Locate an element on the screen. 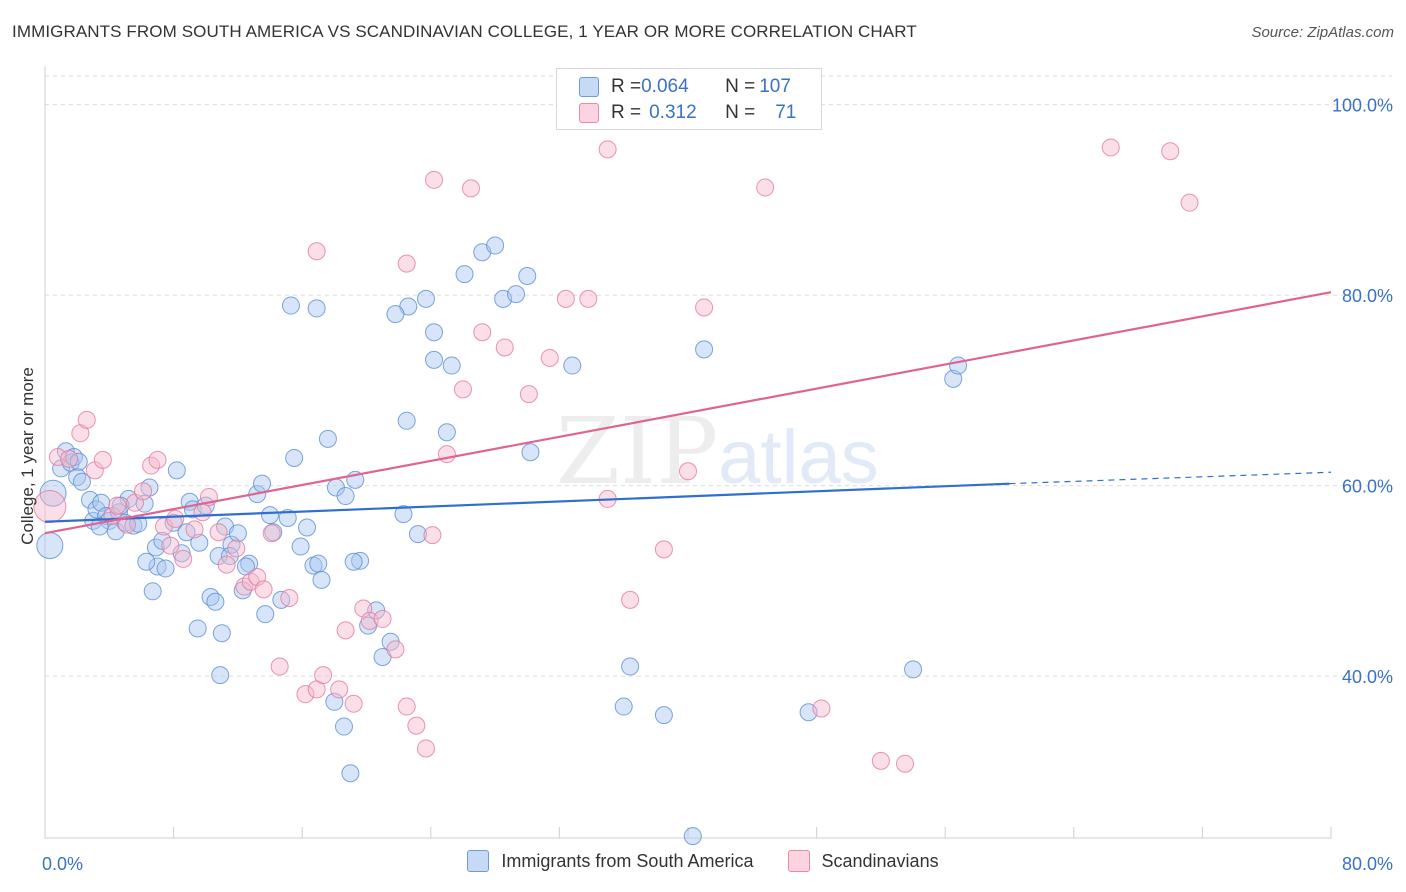  stats-n-value: 107 is located at coordinates (775, 86).